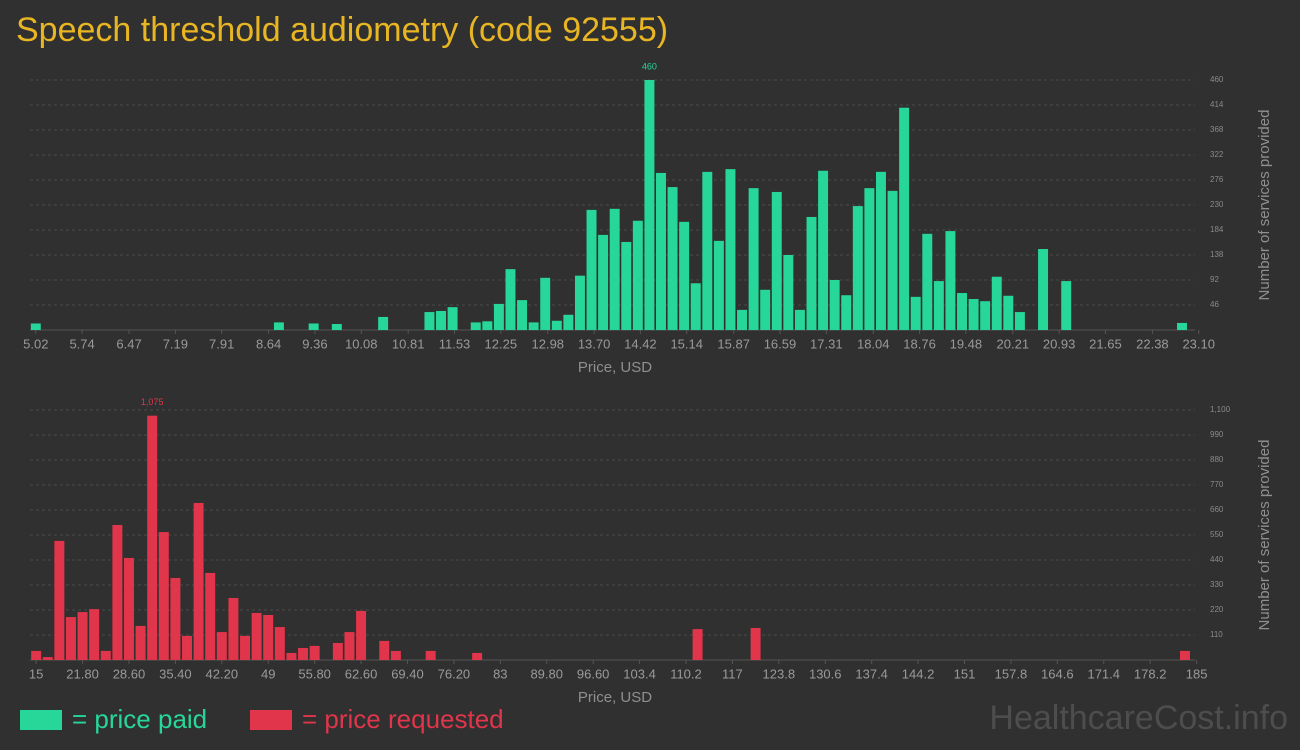 The height and width of the screenshot is (750, 1300). I want to click on y-axis-title: Number of services provided, so click(1264, 205).